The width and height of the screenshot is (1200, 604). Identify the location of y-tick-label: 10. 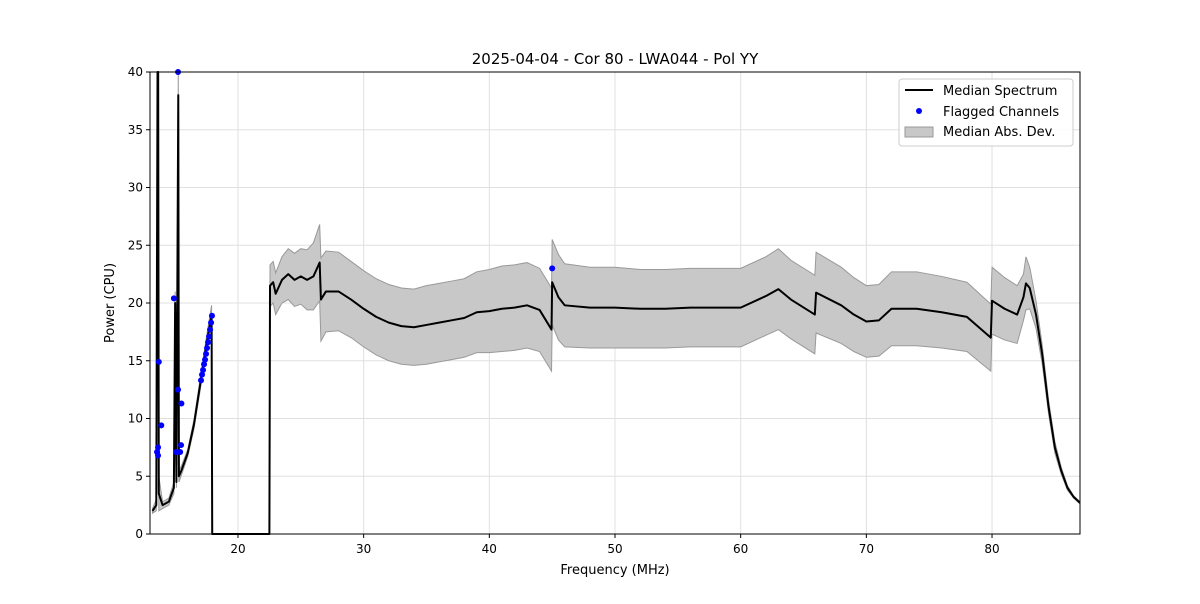
(135, 419).